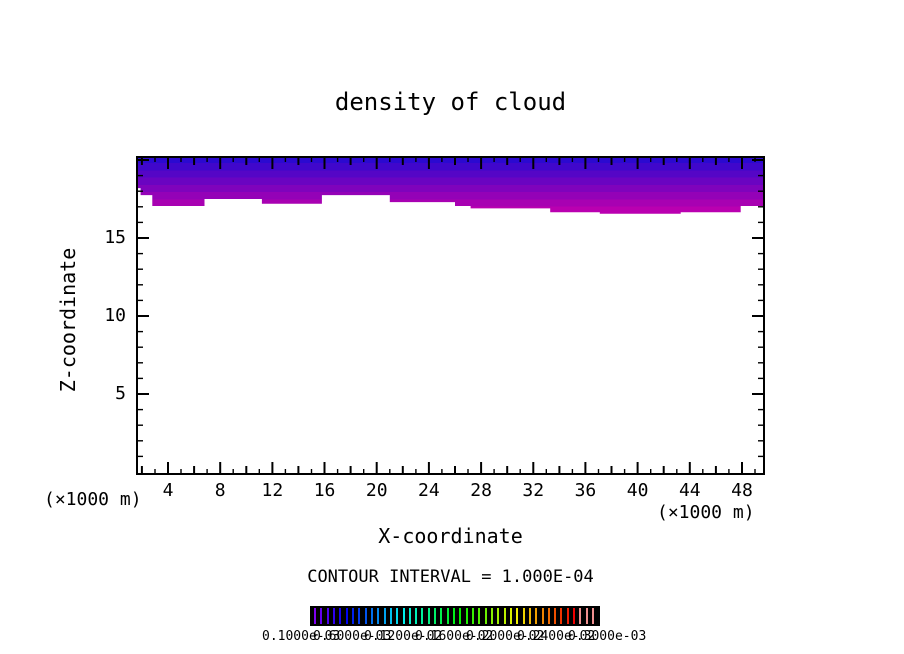 This screenshot has height=654, width=904. I want to click on x-tick-label: 16, so click(324, 490).